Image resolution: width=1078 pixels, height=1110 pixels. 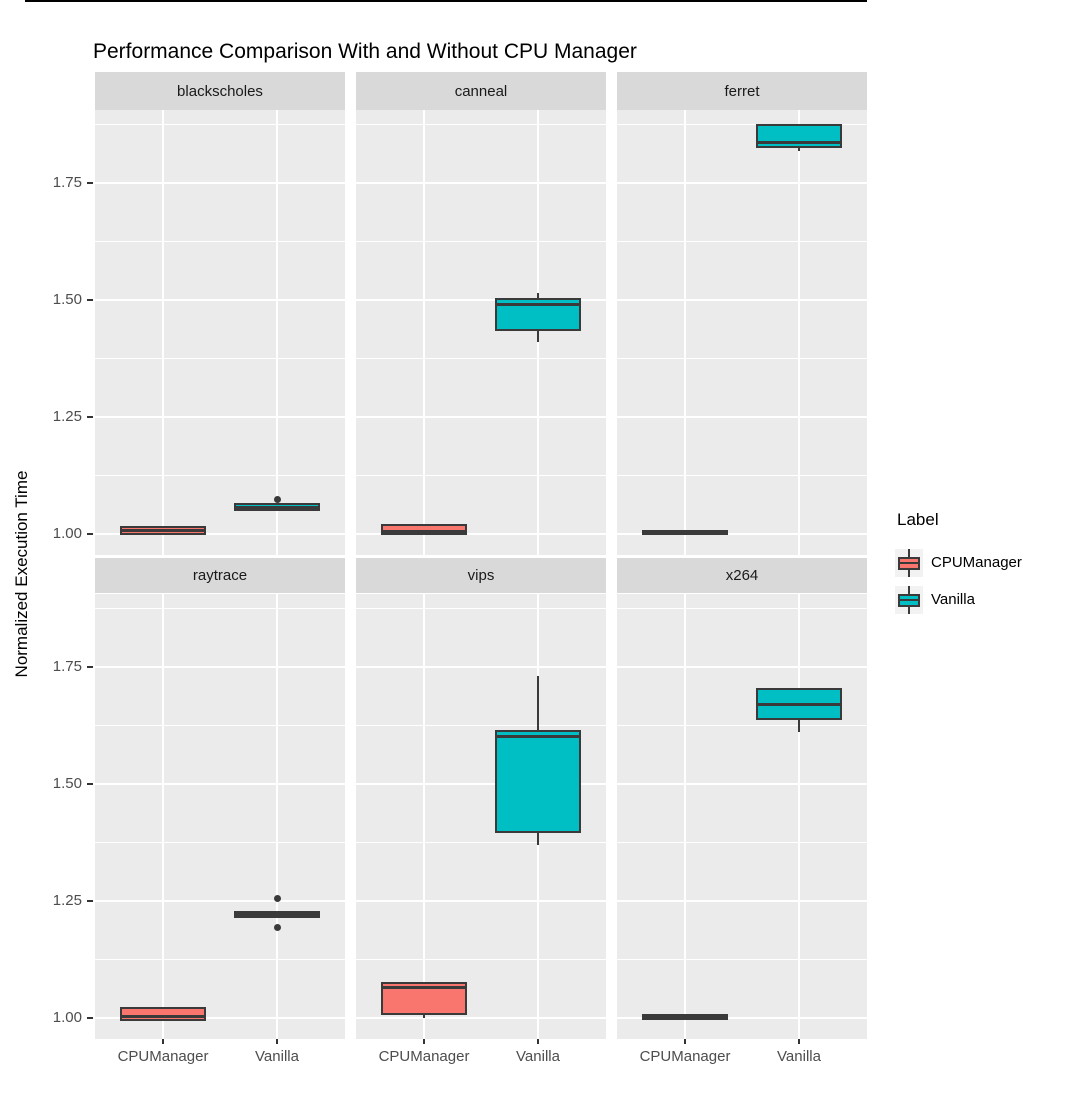 I want to click on median-raytrace-Vanilla, so click(x=277, y=915).